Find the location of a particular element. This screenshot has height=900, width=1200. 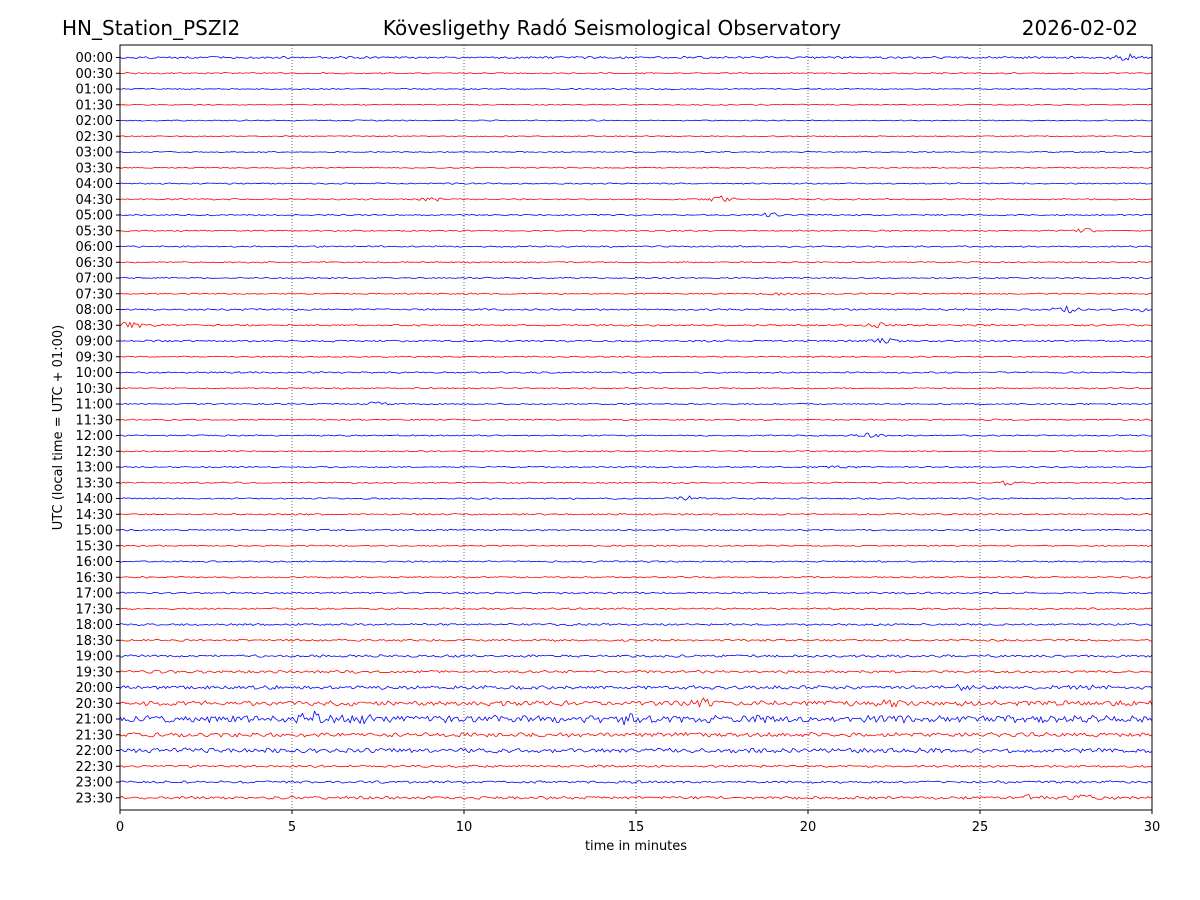

y-tick-label: 06:30 is located at coordinates (94, 263).